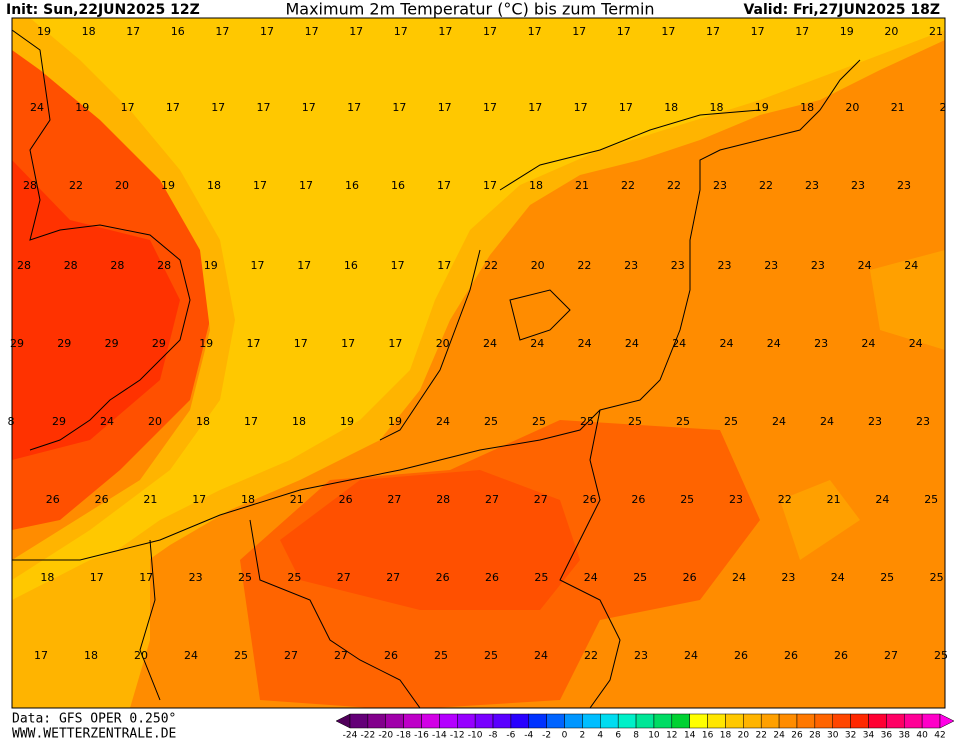 The width and height of the screenshot is (959, 741). I want to click on colorbar-label: 22, so click(760, 736).